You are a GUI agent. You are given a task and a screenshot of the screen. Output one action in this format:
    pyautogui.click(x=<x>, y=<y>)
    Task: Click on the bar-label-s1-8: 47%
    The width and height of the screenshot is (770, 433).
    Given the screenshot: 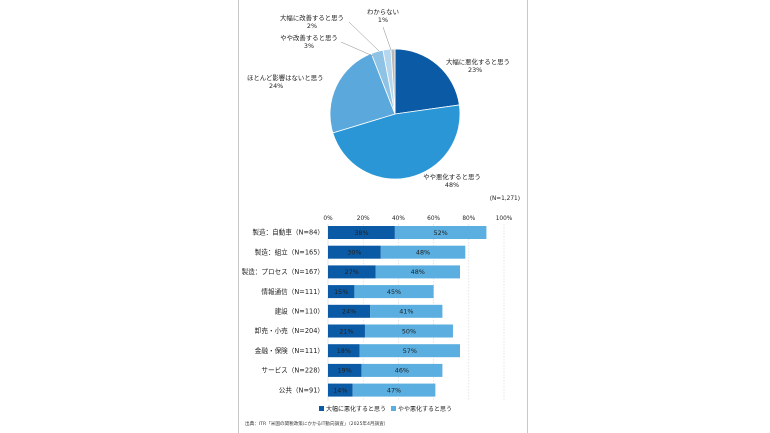 What is the action you would take?
    pyautogui.click(x=394, y=390)
    